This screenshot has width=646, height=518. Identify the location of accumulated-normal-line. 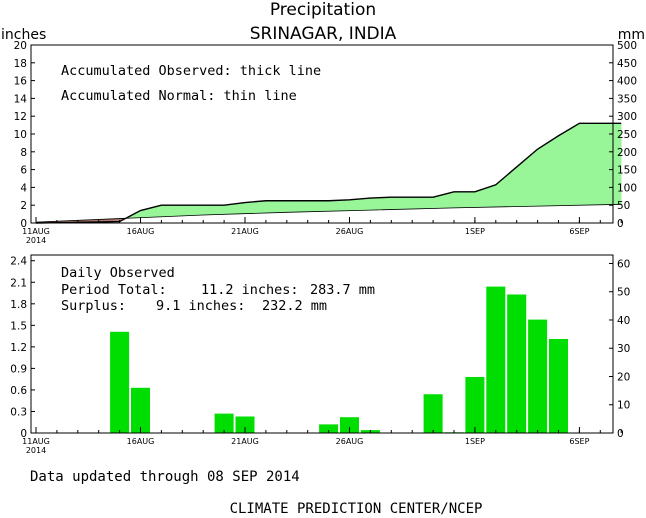
(328, 213).